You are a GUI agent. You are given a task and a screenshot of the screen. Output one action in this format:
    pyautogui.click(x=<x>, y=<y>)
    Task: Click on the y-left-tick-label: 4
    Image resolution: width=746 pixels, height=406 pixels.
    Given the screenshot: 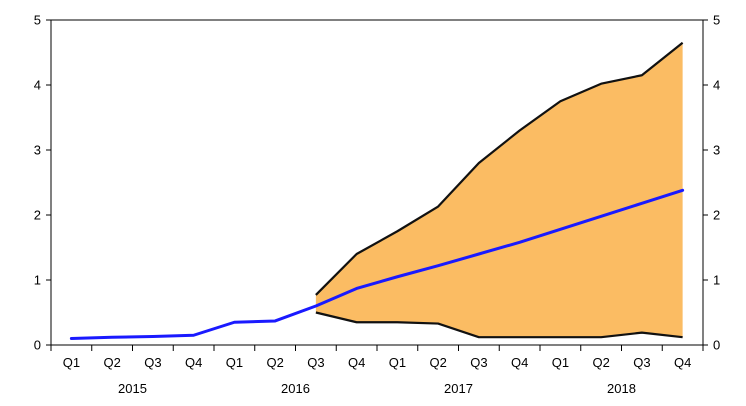 What is the action you would take?
    pyautogui.click(x=37, y=85)
    